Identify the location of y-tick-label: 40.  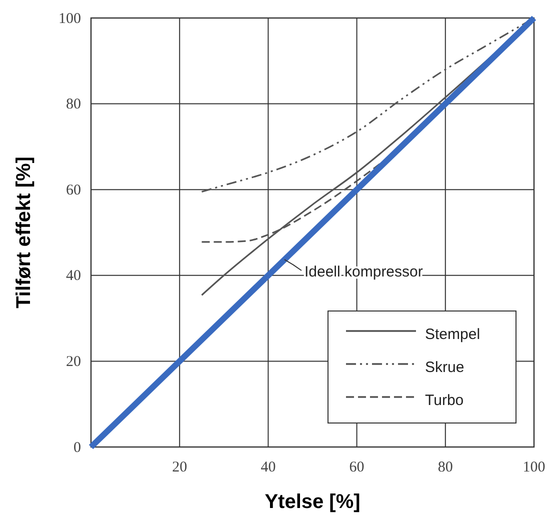
(73, 276).